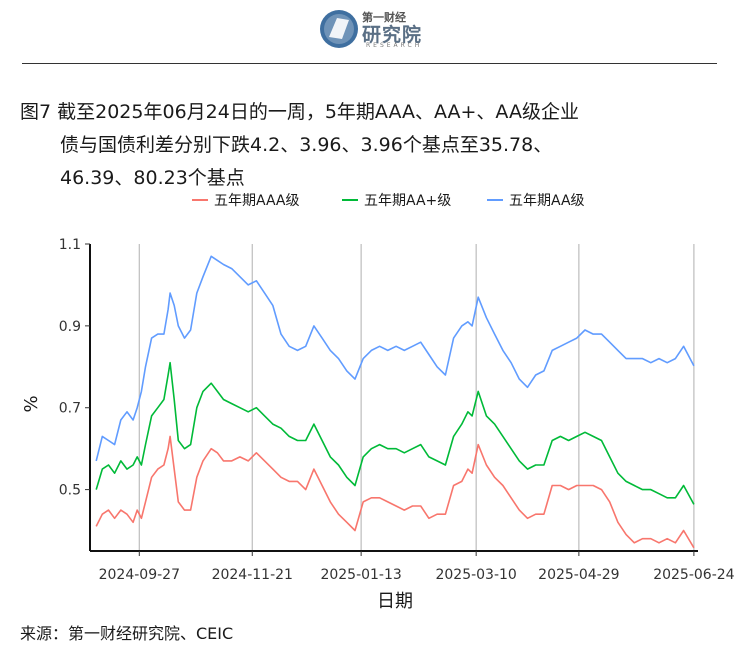 This screenshot has height=663, width=747. Describe the element at coordinates (339, 29) in the screenshot. I see `research-logo-icon` at that location.